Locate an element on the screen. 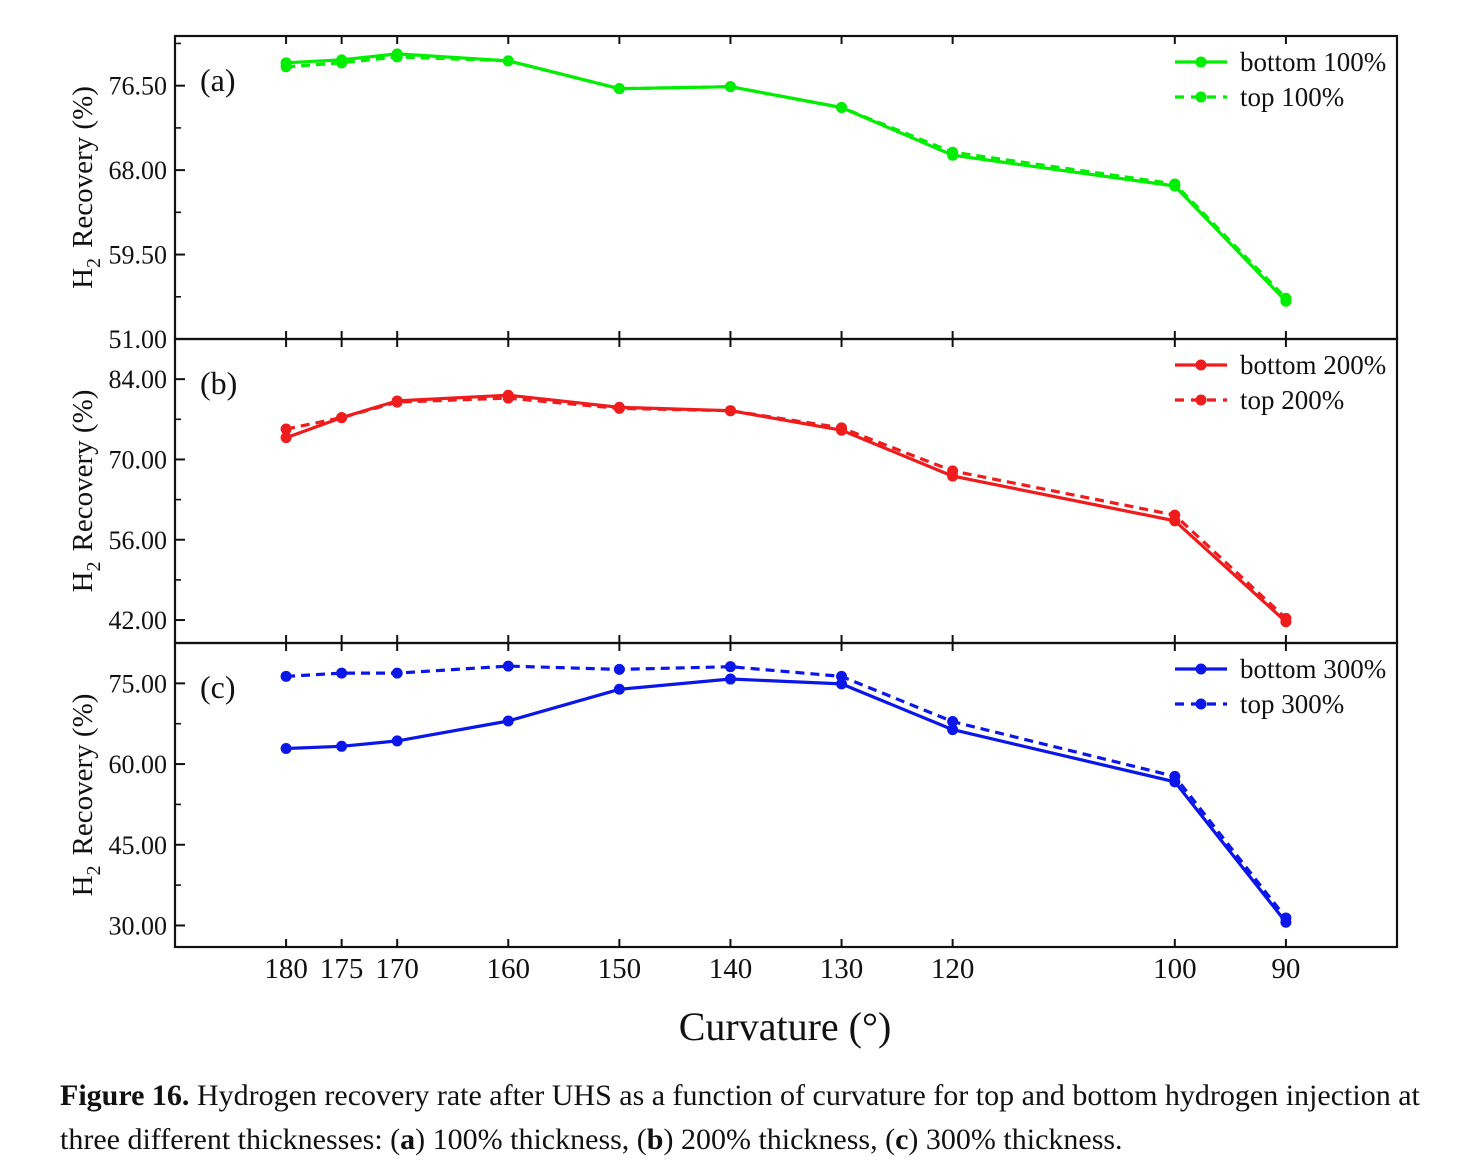 Image resolution: width=1466 pixels, height=1172 pixels. legend: bottom 300% top 300% is located at coordinates (1280, 686).